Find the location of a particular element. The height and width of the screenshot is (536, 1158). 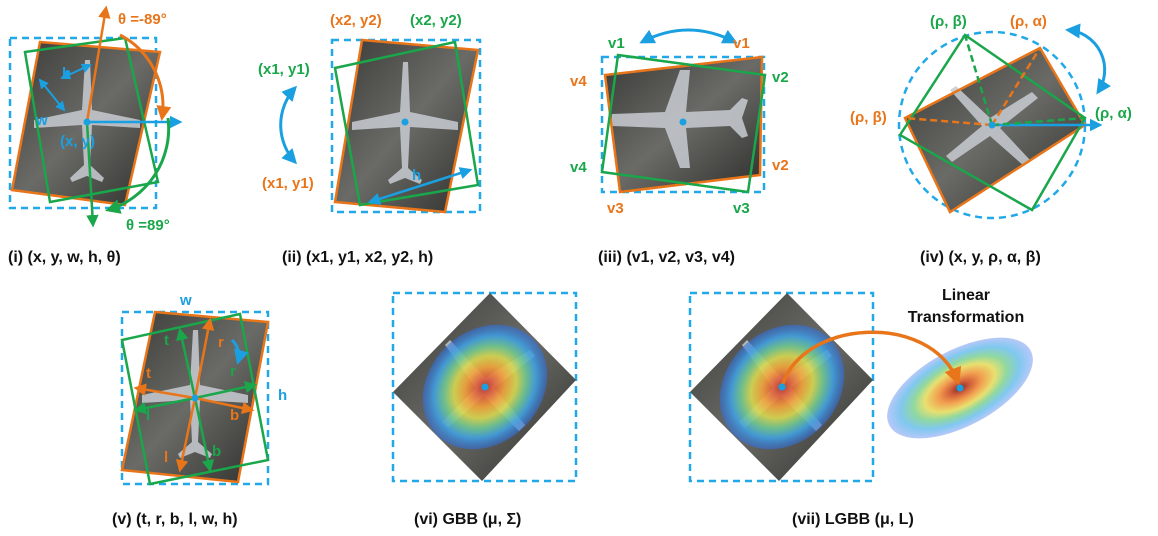

airplane-icon is located at coordinates (680, 119).